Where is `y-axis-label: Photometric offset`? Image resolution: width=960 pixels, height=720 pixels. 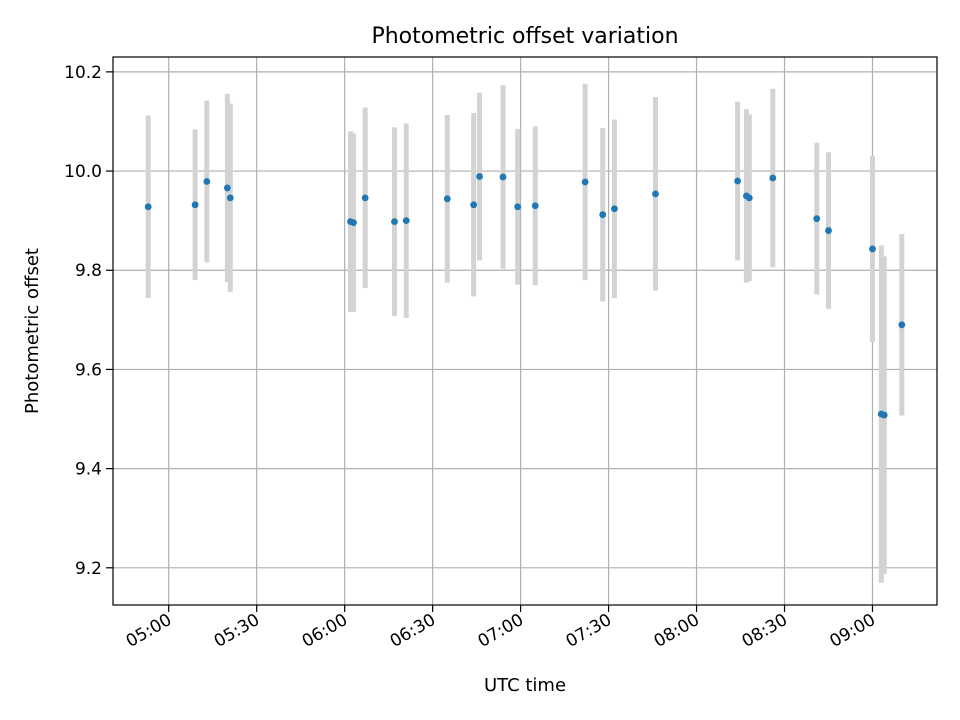
y-axis-label: Photometric offset is located at coordinates (32, 331).